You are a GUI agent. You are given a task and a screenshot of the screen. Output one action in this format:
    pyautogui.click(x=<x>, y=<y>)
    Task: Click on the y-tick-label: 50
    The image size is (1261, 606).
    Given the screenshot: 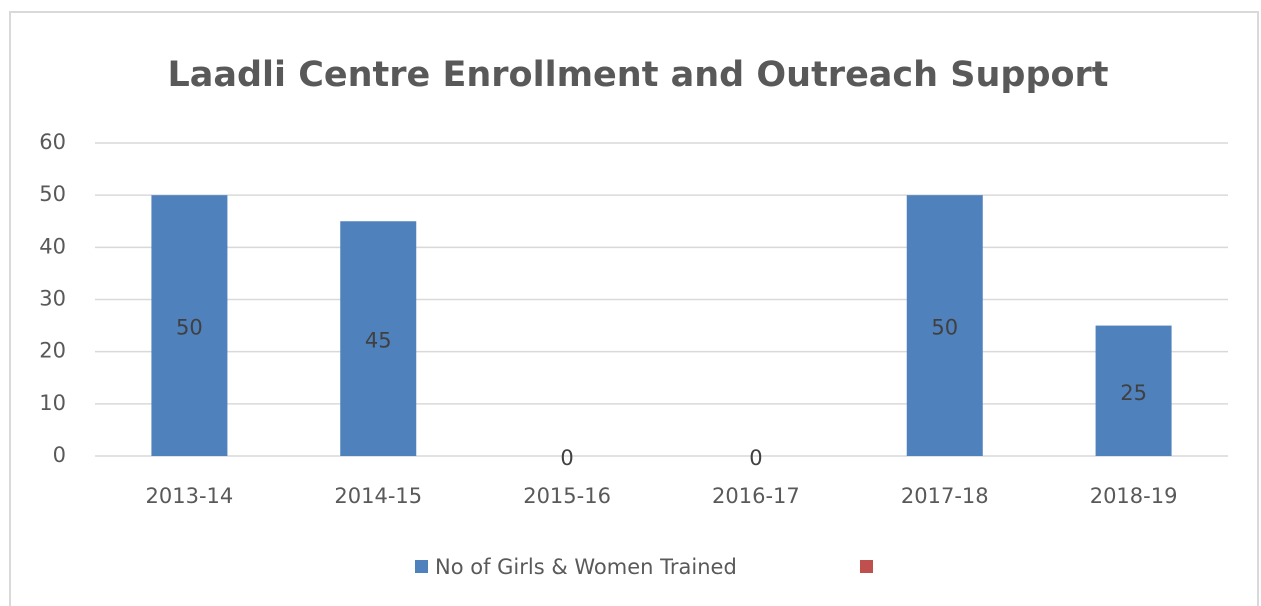 What is the action you would take?
    pyautogui.click(x=52, y=194)
    